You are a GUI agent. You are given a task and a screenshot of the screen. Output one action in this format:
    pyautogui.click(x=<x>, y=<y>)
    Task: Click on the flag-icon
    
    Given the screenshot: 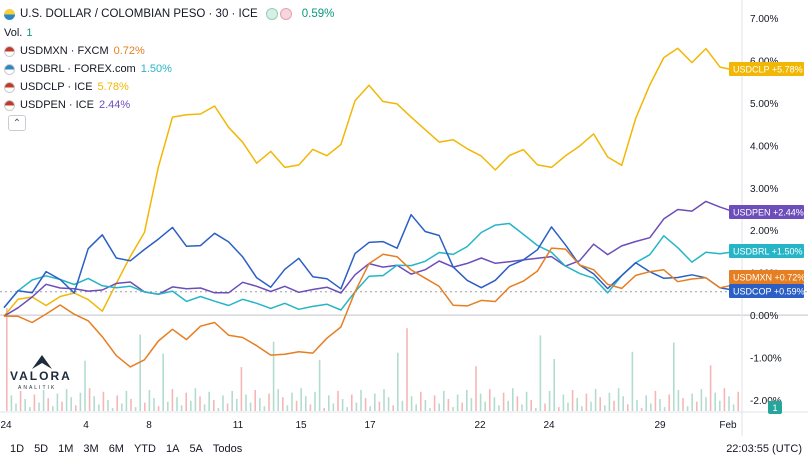 What is the action you would take?
    pyautogui.click(x=9, y=14)
    